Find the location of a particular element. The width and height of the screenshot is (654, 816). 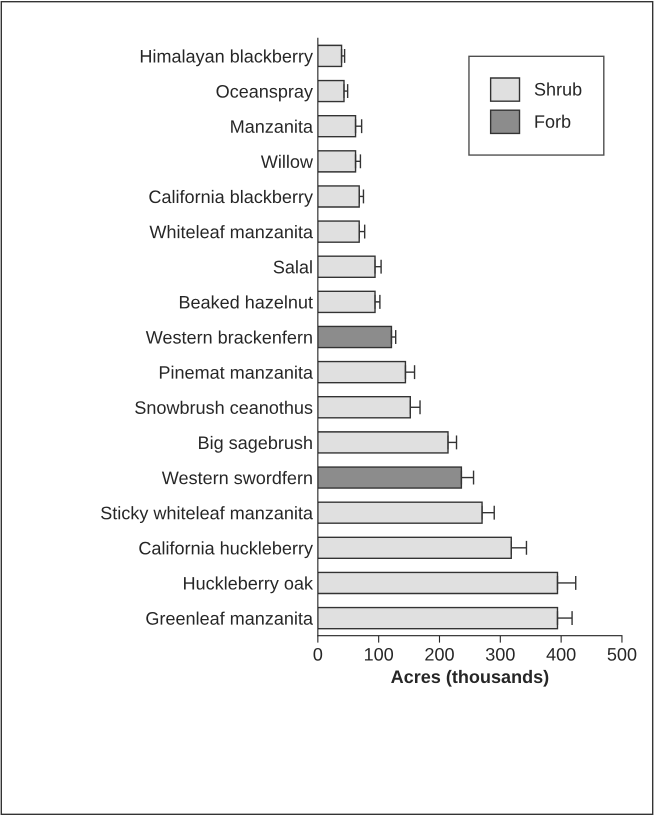

legend-label: Shrub is located at coordinates (558, 89).